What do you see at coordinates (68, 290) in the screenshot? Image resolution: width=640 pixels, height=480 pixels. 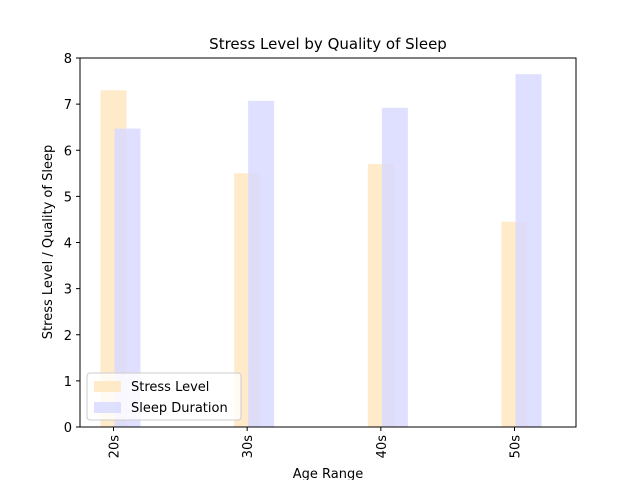 I see `y-tick-label: 3` at bounding box center [68, 290].